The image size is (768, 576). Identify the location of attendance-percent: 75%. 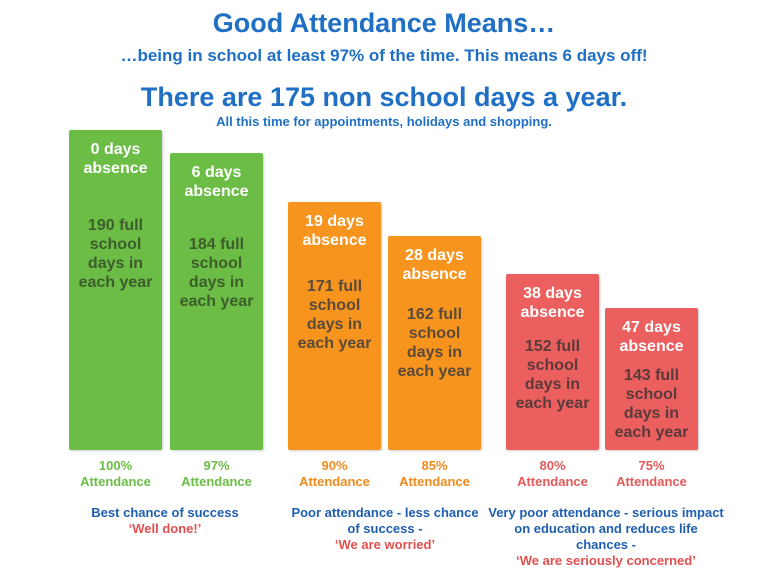
(651, 465).